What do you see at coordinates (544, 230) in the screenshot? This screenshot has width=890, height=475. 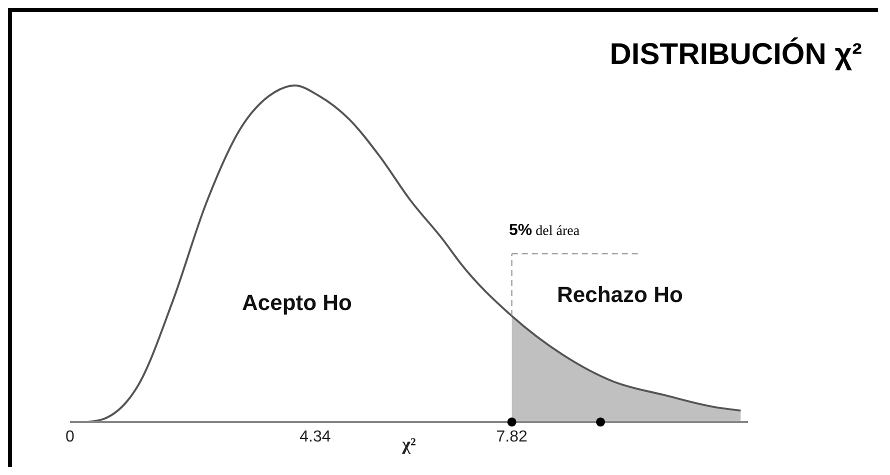 I see `annotation: 5% del área` at bounding box center [544, 230].